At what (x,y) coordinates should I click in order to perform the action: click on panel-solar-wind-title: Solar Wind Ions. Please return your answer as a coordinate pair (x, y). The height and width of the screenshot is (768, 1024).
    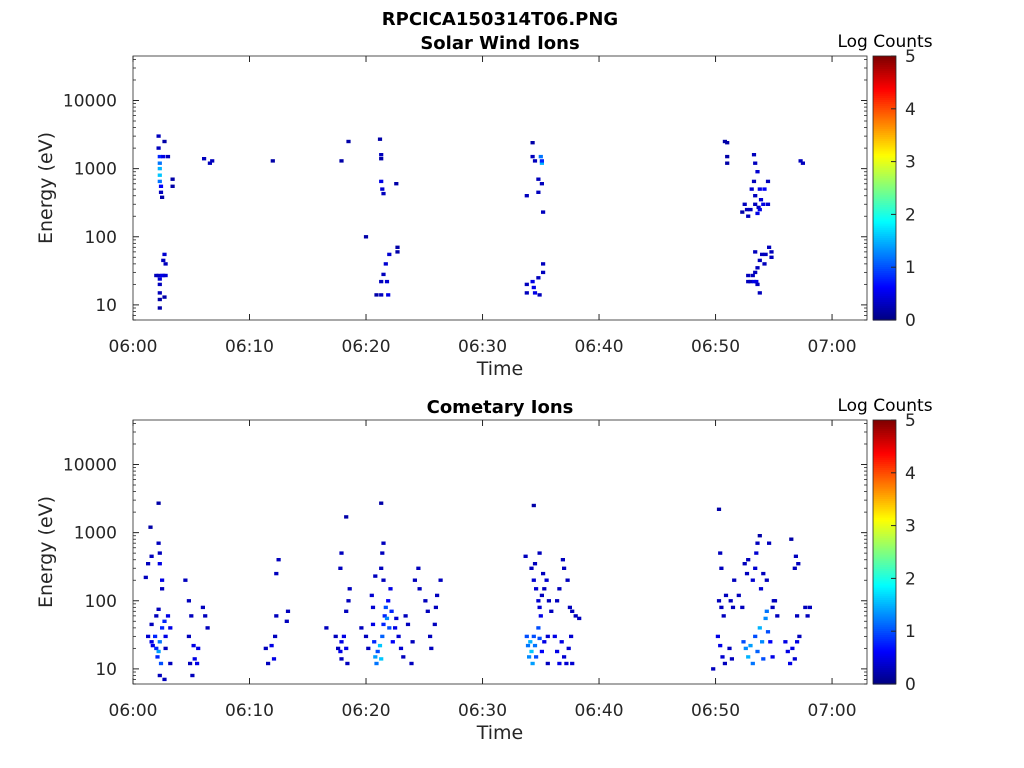
    Looking at the image, I should click on (499, 43).